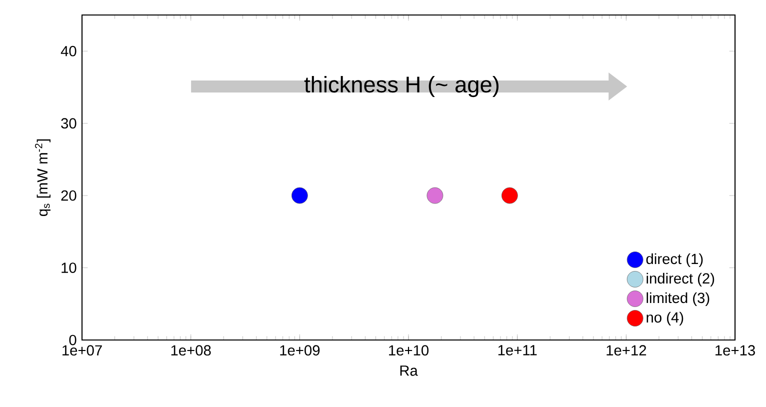 The width and height of the screenshot is (766, 407). Describe the element at coordinates (300, 350) in the screenshot. I see `x-tick-label: 1e+09` at that location.